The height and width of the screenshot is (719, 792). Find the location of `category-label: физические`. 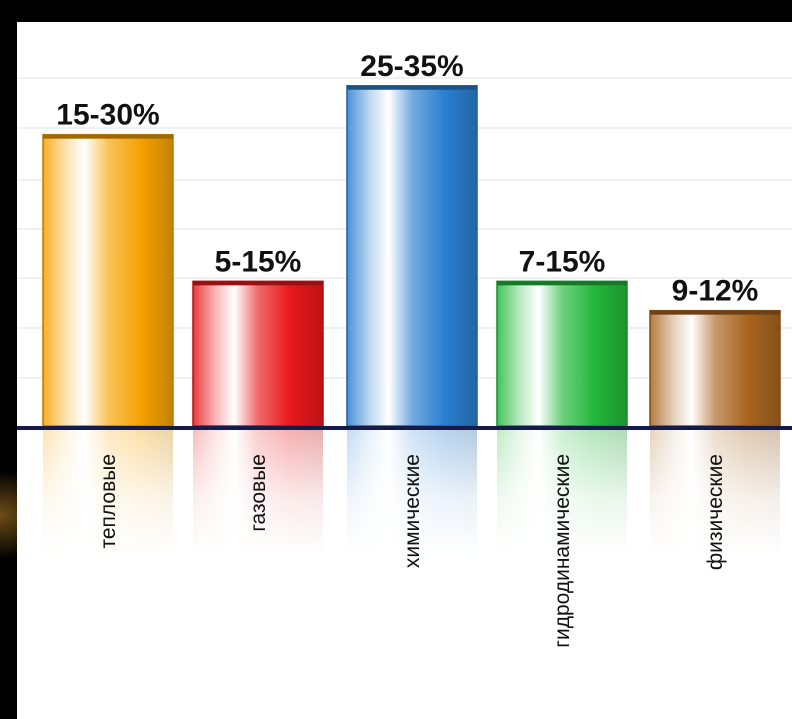

category-label: физические is located at coordinates (715, 512).